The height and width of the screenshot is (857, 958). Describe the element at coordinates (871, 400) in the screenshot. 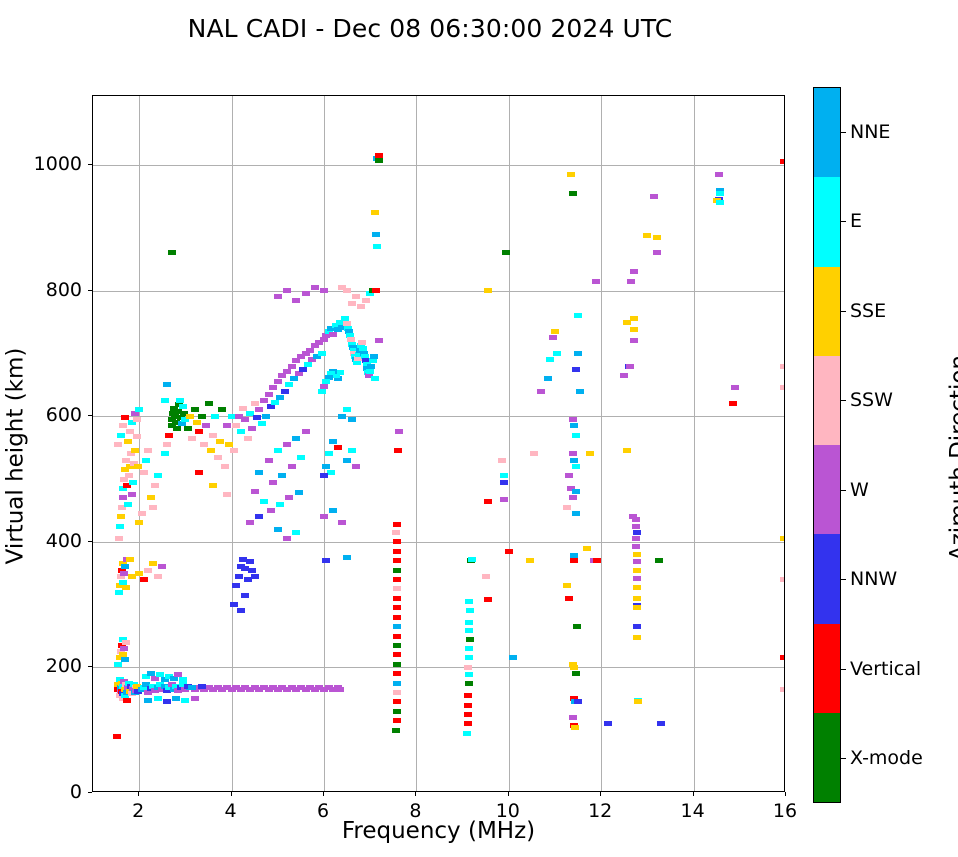

I see `colorbar-label-ssw: SSW` at that location.